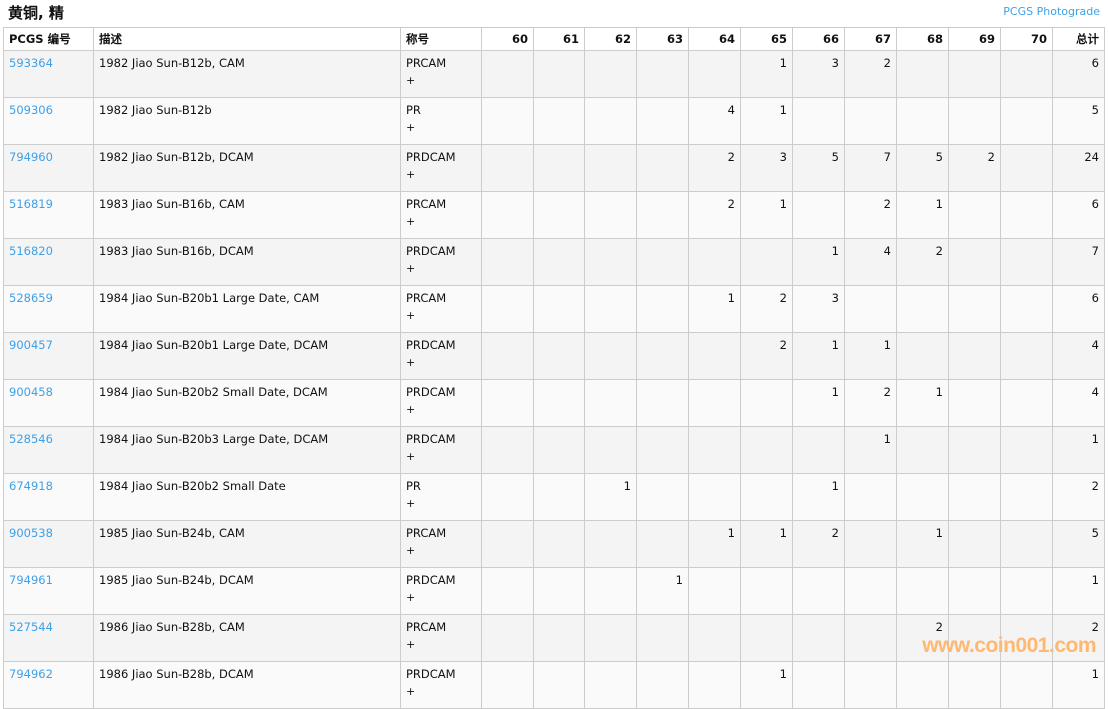 This screenshot has height=709, width=1108. Describe the element at coordinates (31, 392) in the screenshot. I see `pcgs-code-link: 900458` at that location.